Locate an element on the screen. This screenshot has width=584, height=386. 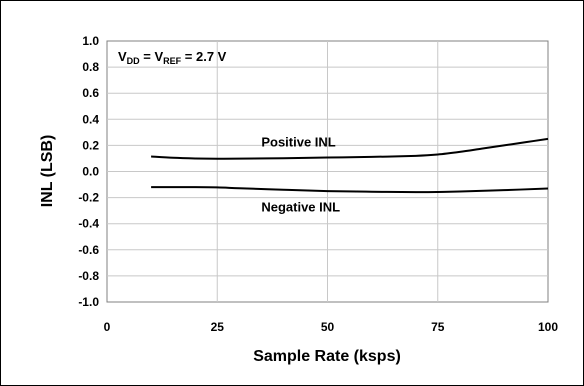
negative-inl-line is located at coordinates (350, 190).